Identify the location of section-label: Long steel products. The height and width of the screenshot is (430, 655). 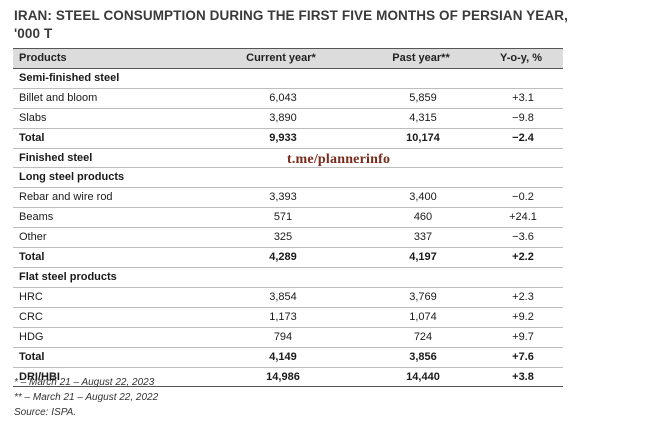
(72, 177).